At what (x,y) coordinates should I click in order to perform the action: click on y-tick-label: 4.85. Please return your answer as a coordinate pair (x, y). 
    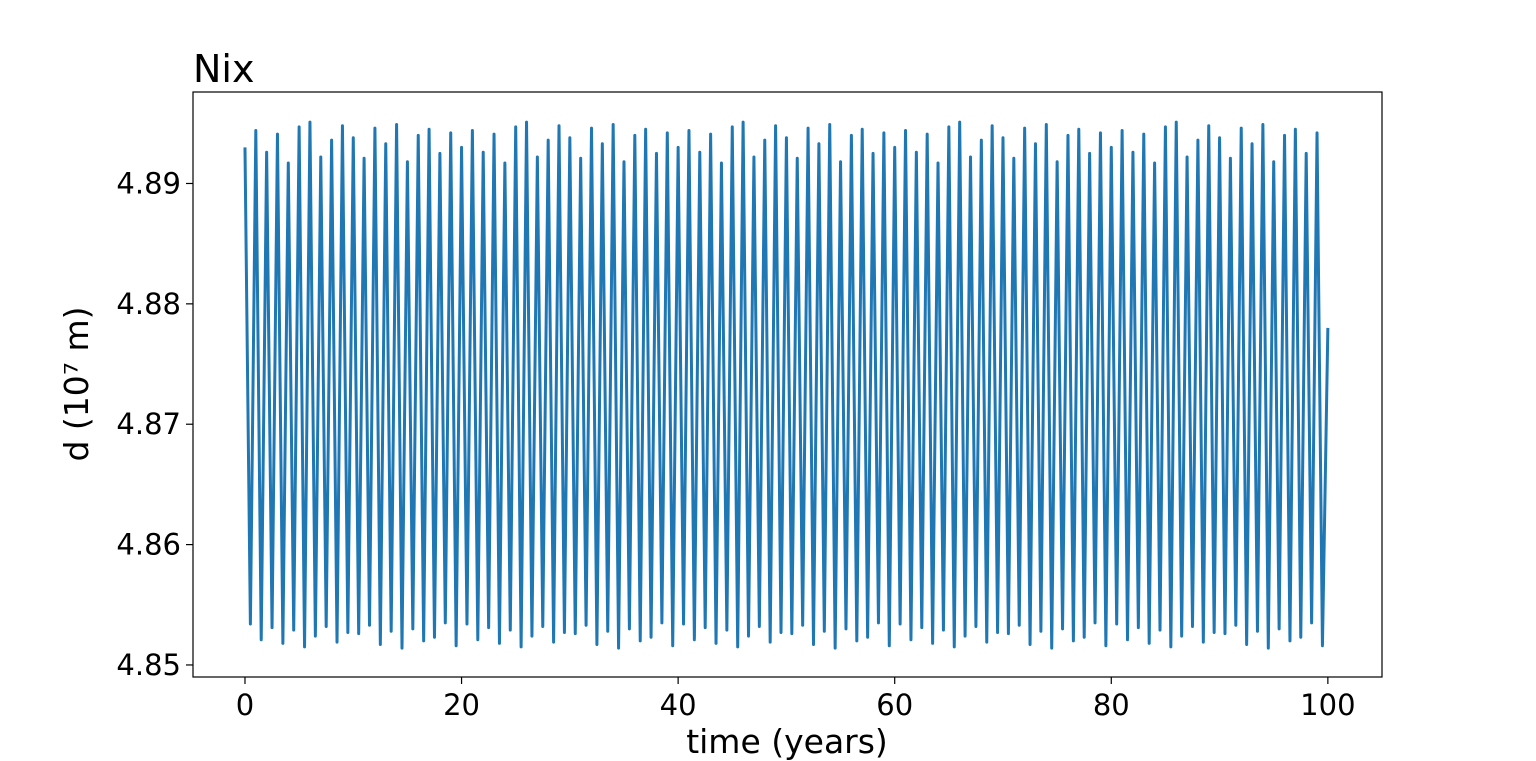
    Looking at the image, I should click on (148, 665).